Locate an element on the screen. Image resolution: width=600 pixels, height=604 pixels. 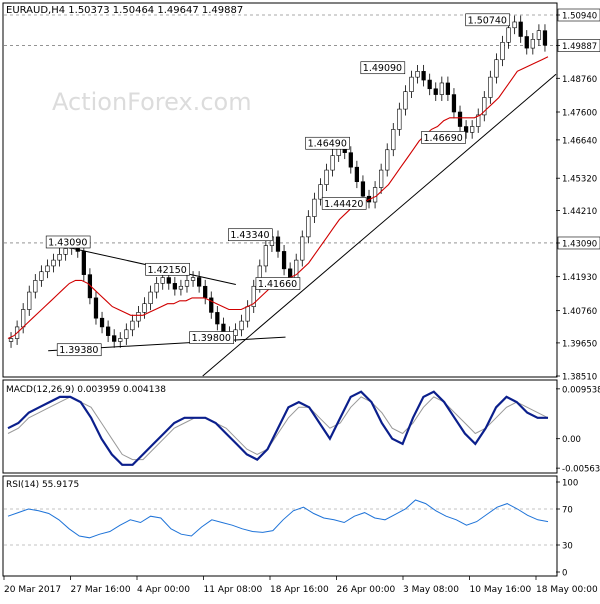
price-tick-label: 1.49887 is located at coordinates (579, 47).